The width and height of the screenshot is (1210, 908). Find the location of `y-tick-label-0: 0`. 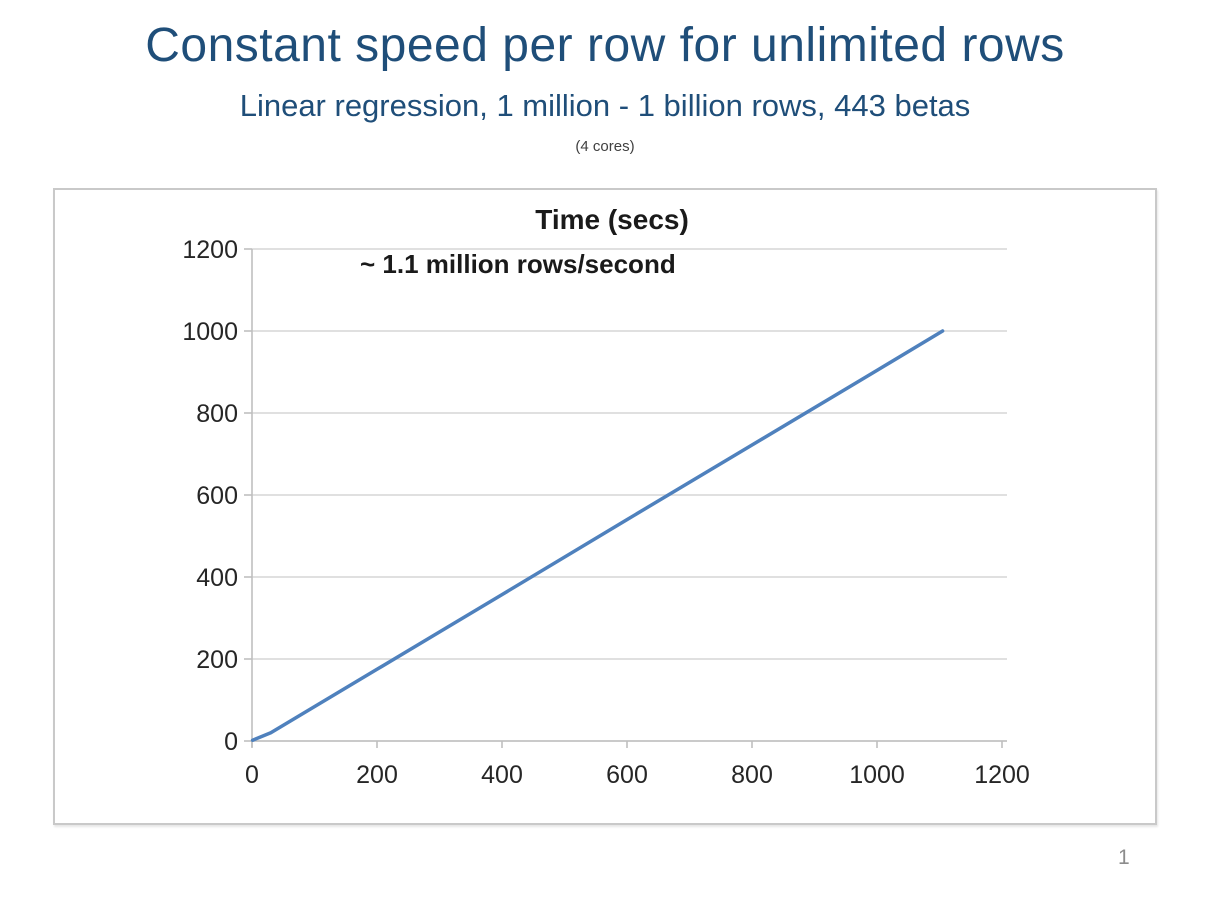

y-tick-label-0: 0 is located at coordinates (231, 742).